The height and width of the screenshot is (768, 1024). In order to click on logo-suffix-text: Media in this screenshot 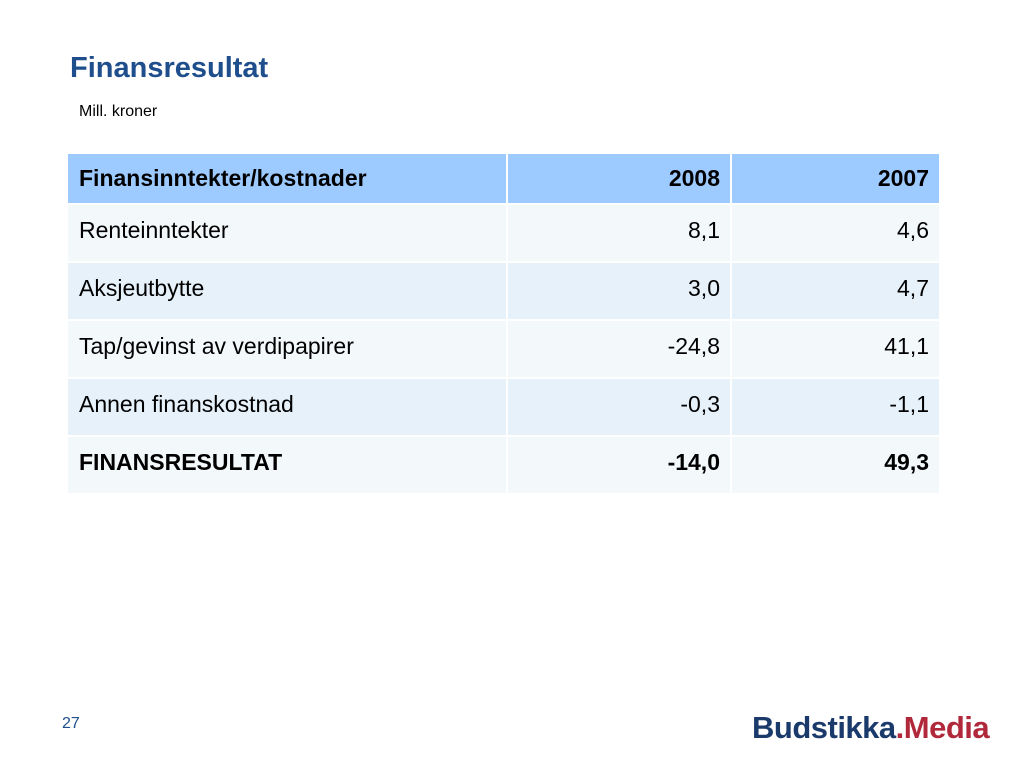, I will do `click(946, 727)`.